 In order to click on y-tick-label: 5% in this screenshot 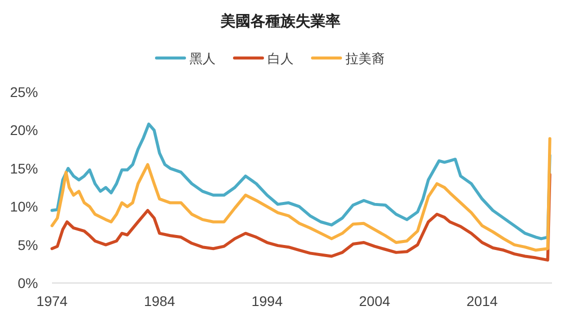, I will do `click(28, 244)`.